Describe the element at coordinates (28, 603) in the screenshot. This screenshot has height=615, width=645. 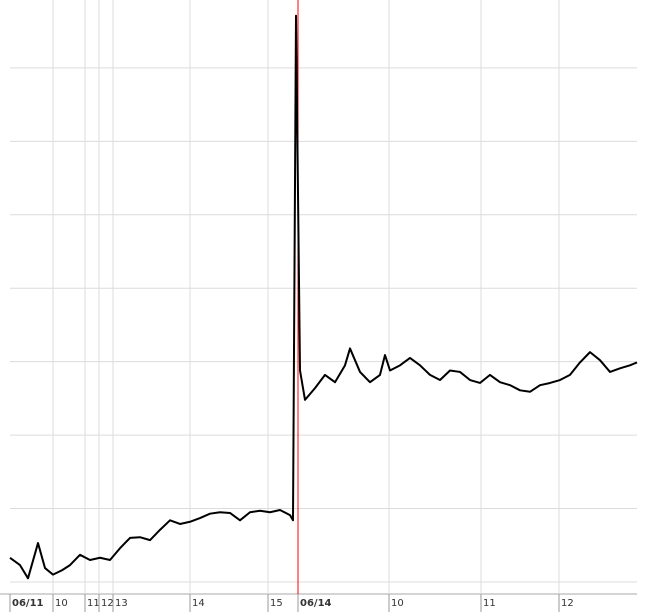
I see `x-tick-label: 06/11` at that location.